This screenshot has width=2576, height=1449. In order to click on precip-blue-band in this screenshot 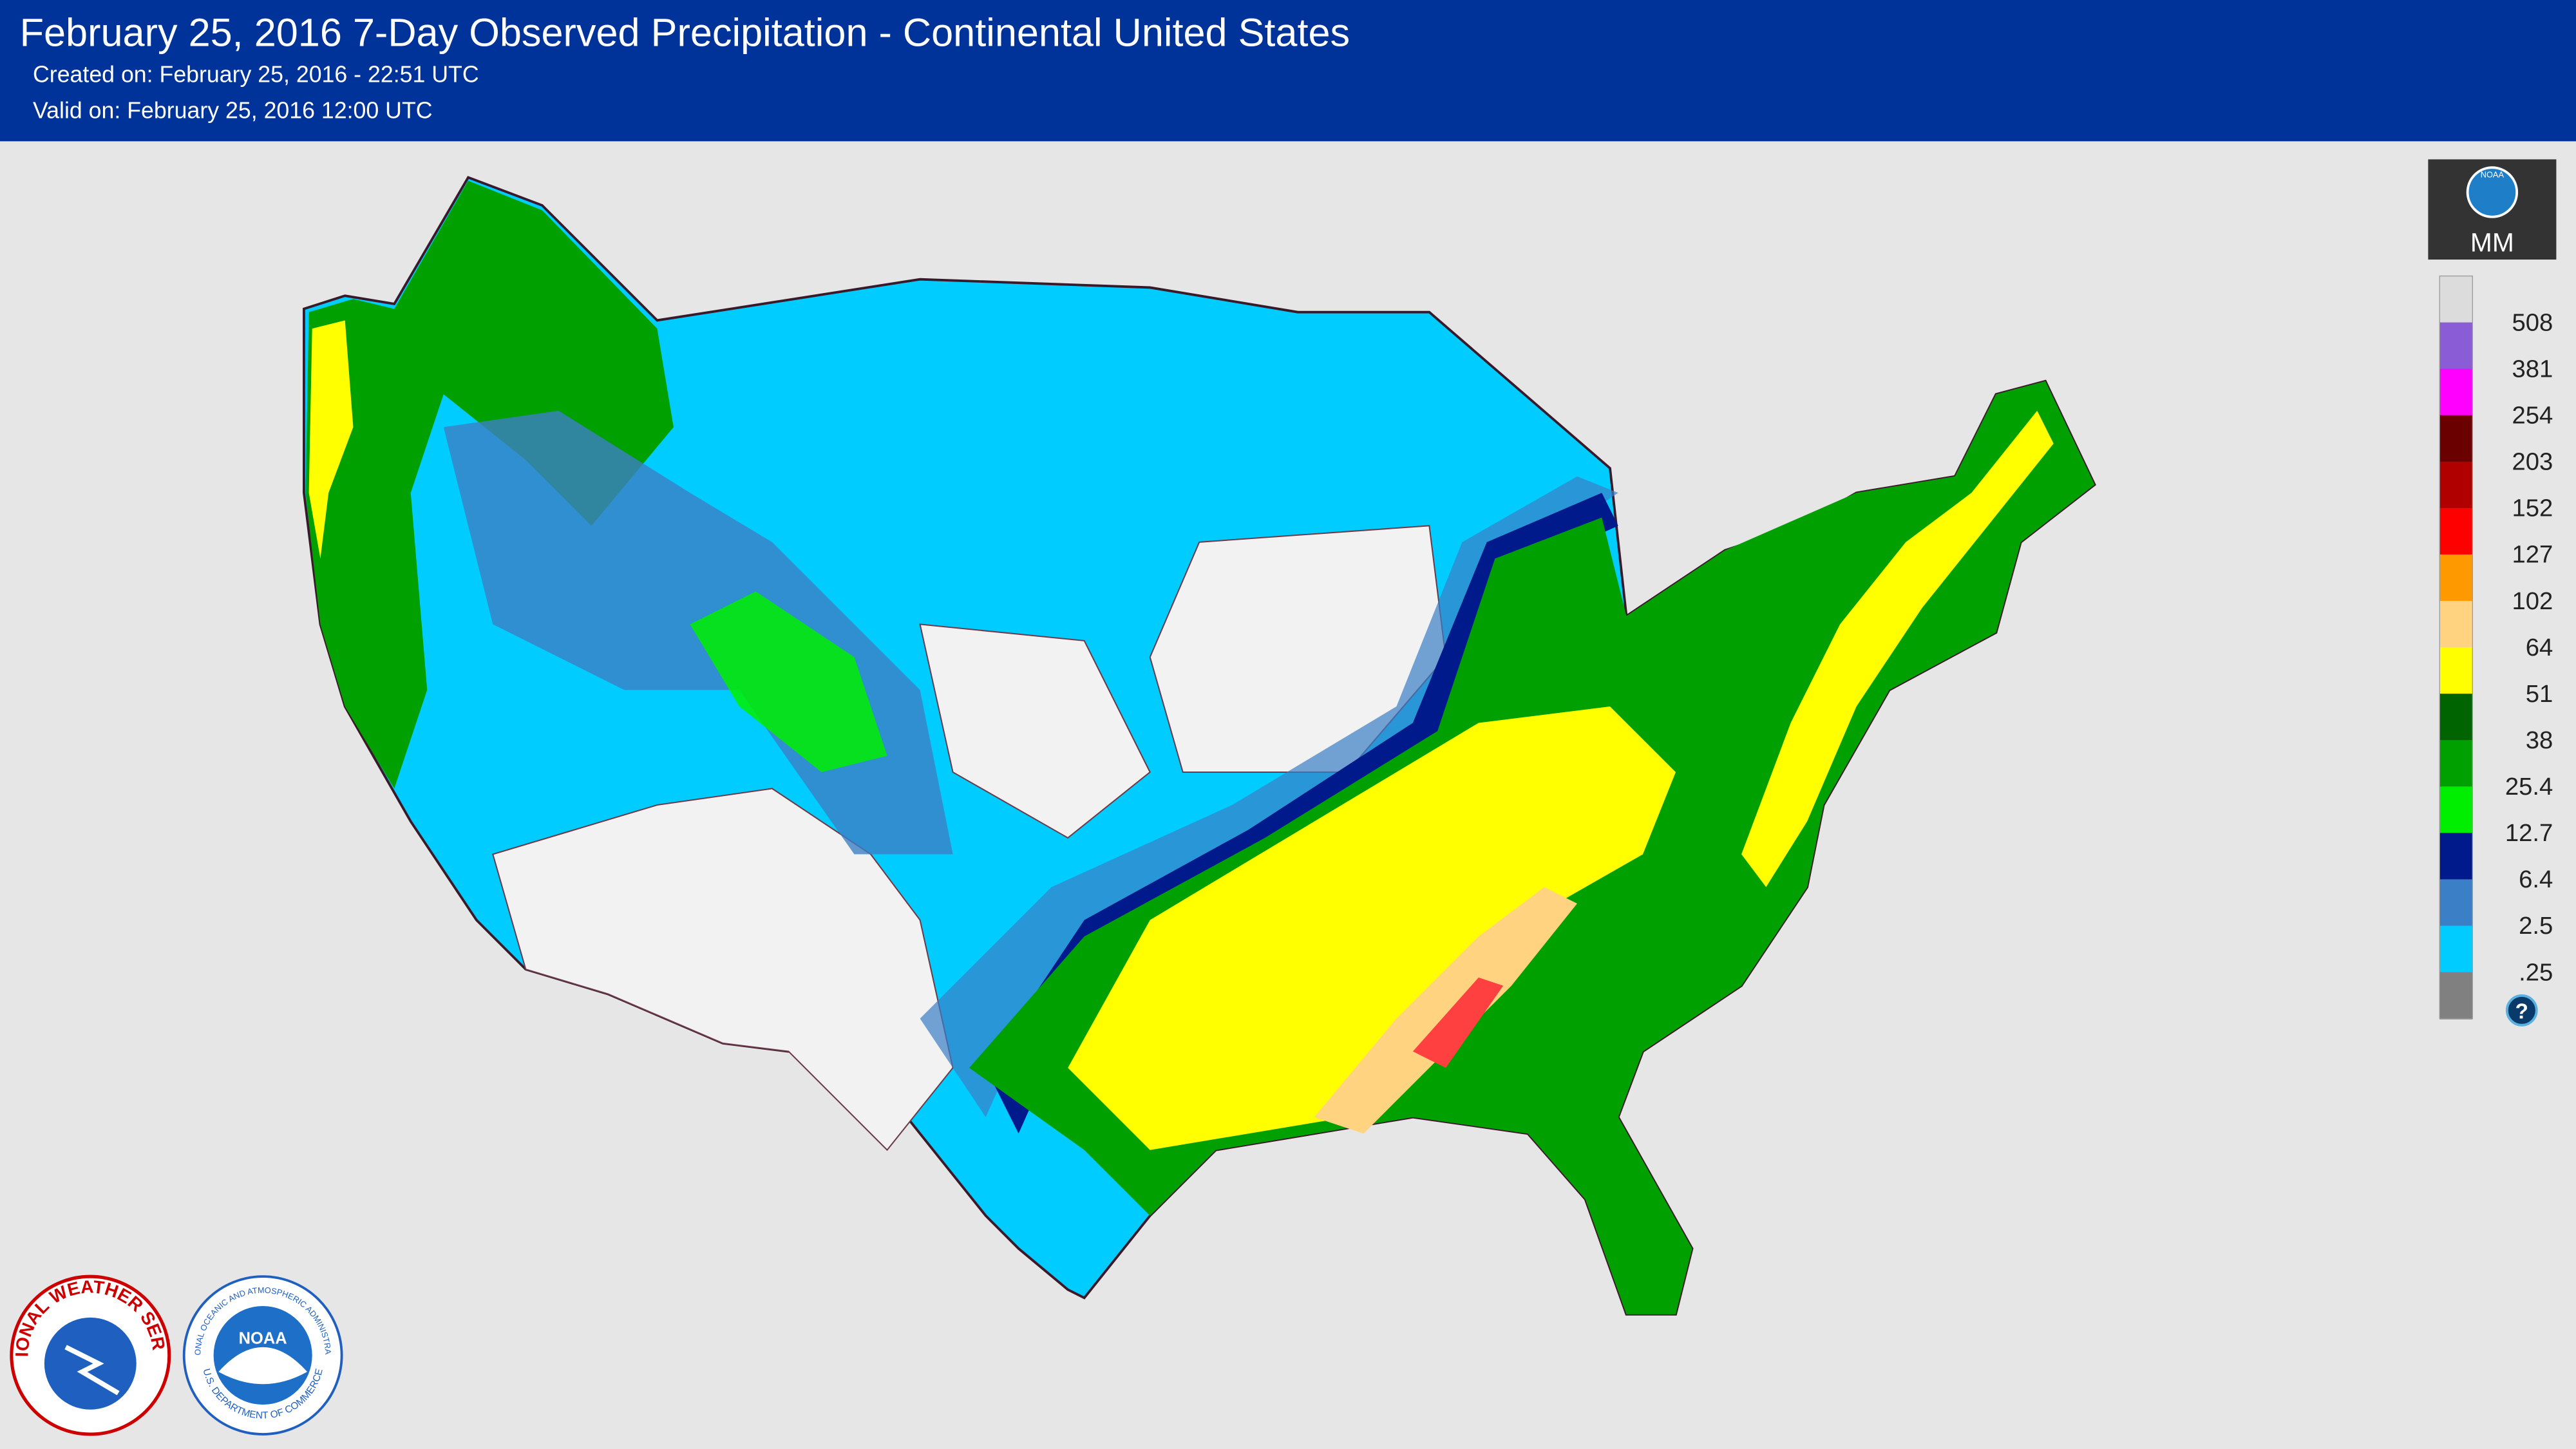, I will do `click(1269, 796)`.